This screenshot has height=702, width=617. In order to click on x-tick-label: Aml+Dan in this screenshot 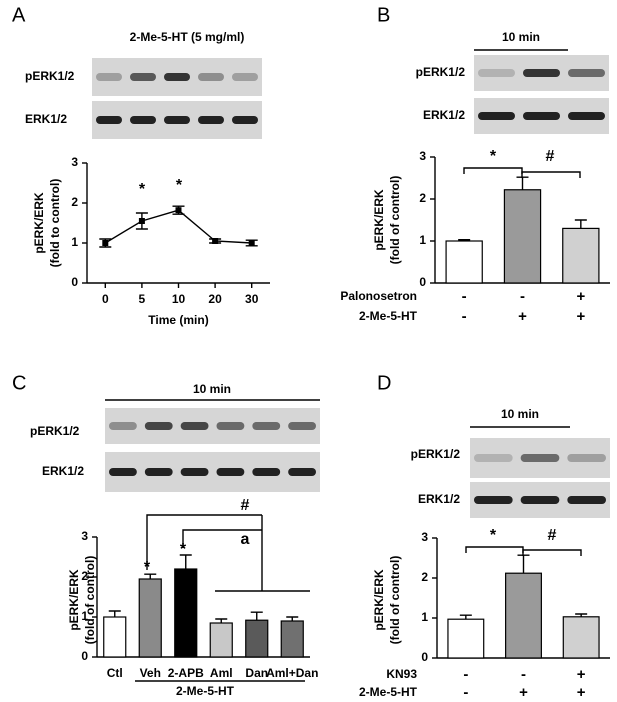, I will do `click(292, 673)`.